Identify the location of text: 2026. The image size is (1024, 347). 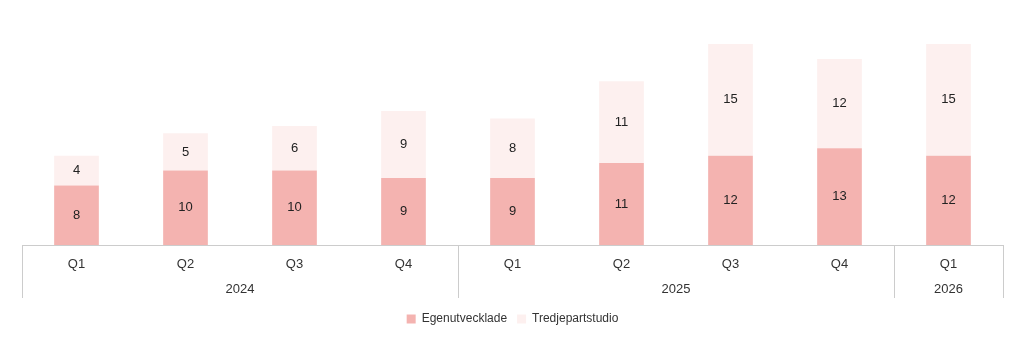
(948, 288).